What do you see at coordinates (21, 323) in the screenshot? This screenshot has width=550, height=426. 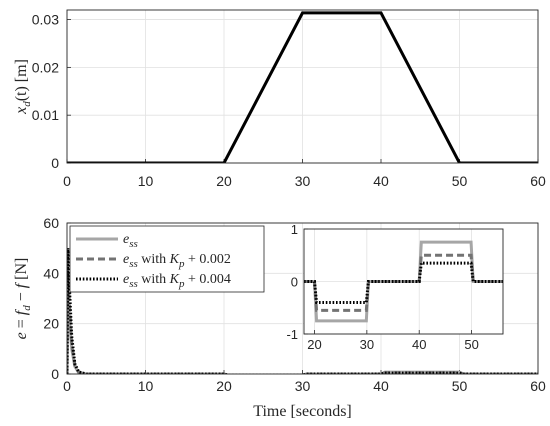 I see `chart-2-y-axis-label-part: =` at bounding box center [21, 323].